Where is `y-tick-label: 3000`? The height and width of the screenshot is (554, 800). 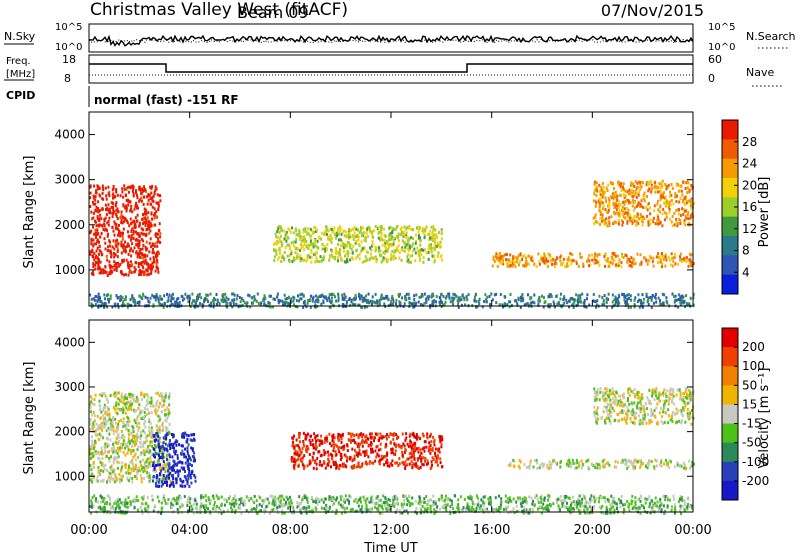
y-tick-label: 3000 is located at coordinates (69, 180).